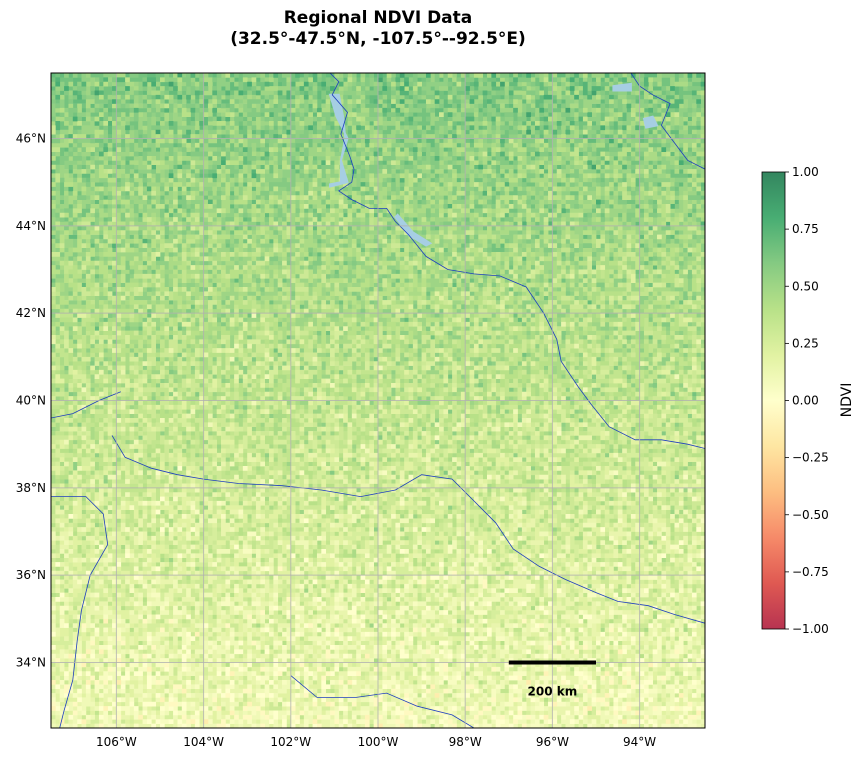 This screenshot has height=758, width=863. What do you see at coordinates (465, 742) in the screenshot?
I see `lon-tick-label: 98°W` at bounding box center [465, 742].